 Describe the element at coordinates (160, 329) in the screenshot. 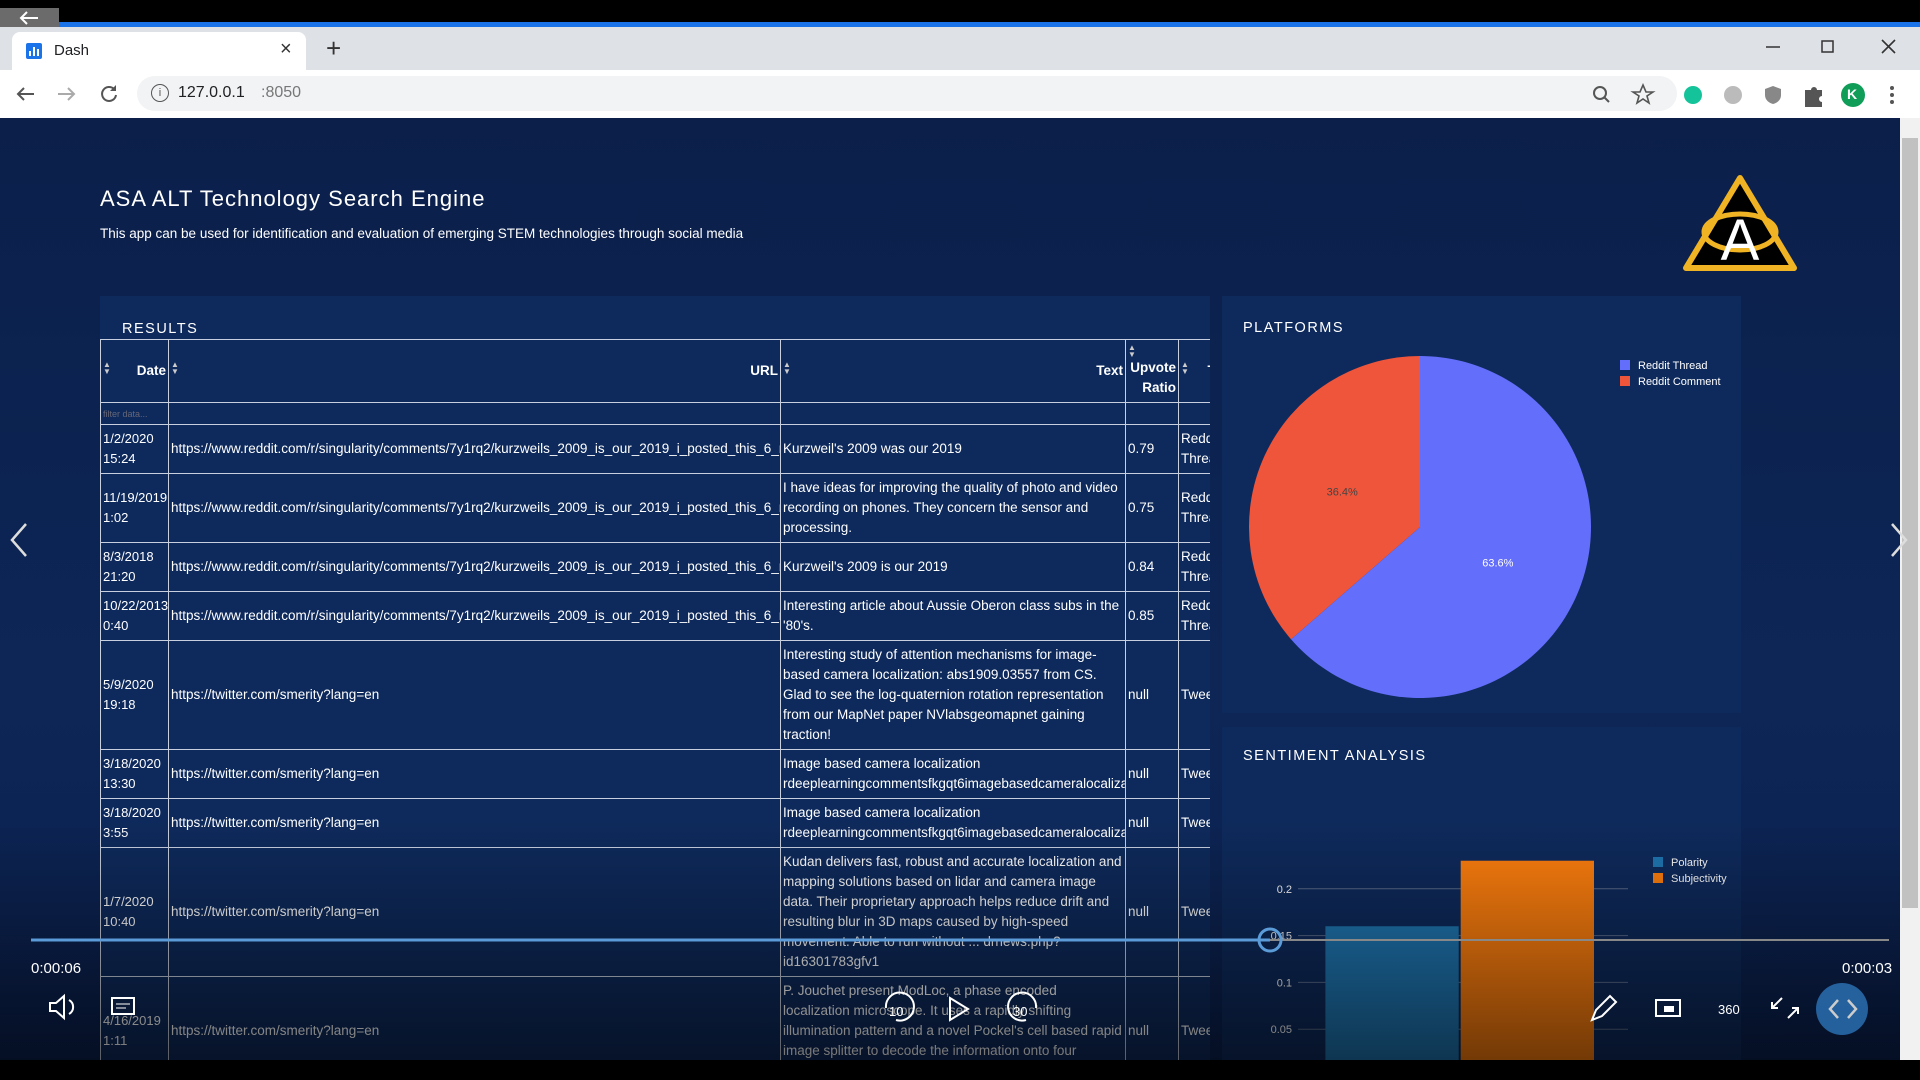

I see `results-title: RESULTS` at that location.